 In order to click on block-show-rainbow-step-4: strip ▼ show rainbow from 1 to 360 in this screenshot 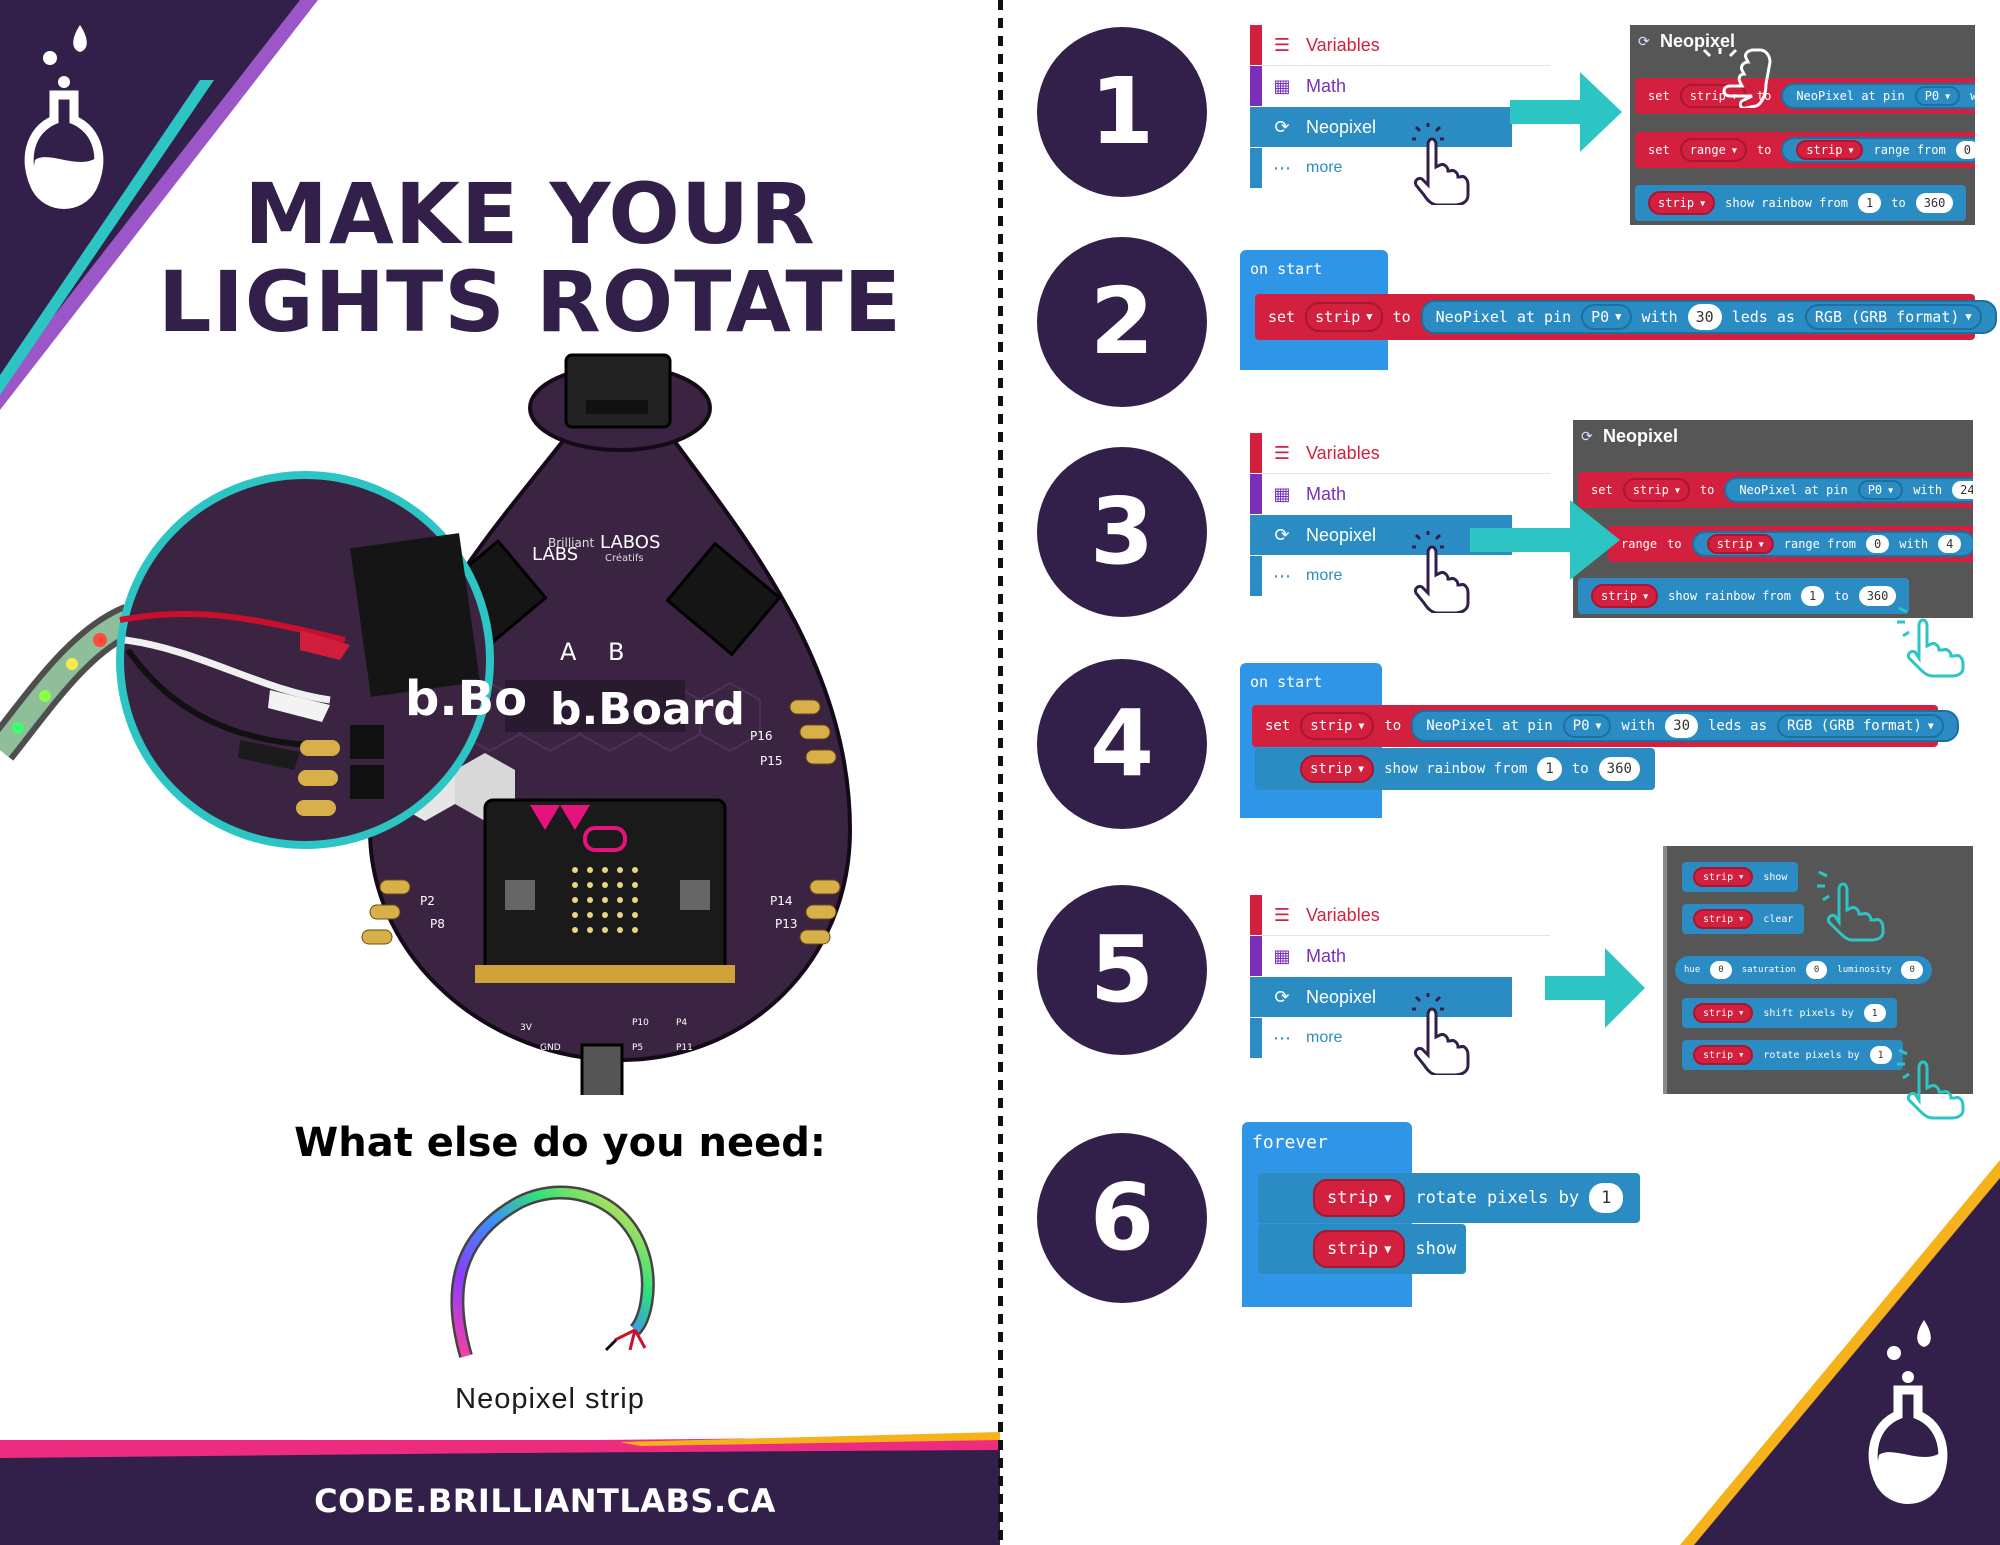, I will do `click(1455, 769)`.